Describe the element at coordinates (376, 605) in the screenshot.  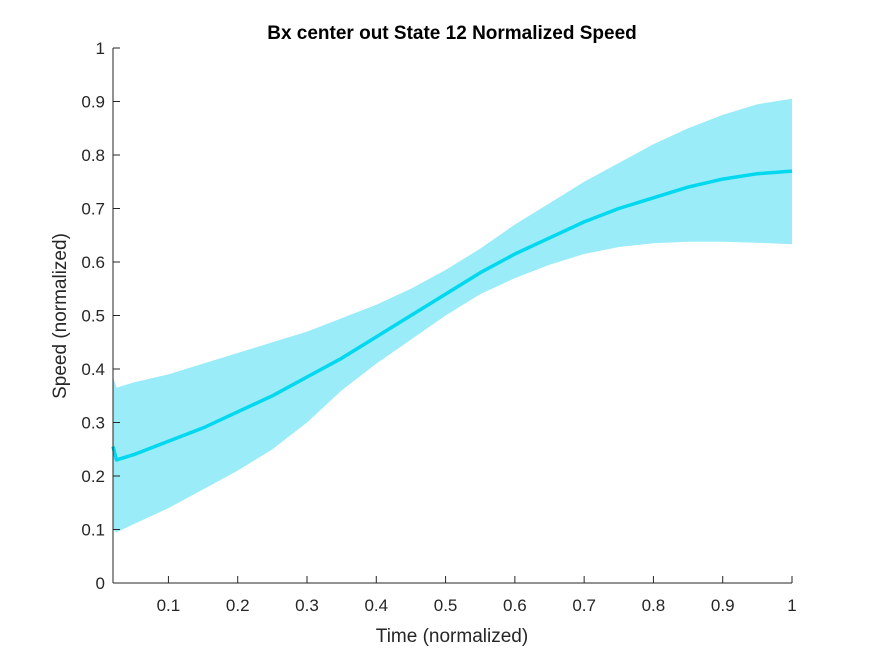
I see `x-tick-label: 0.4` at that location.